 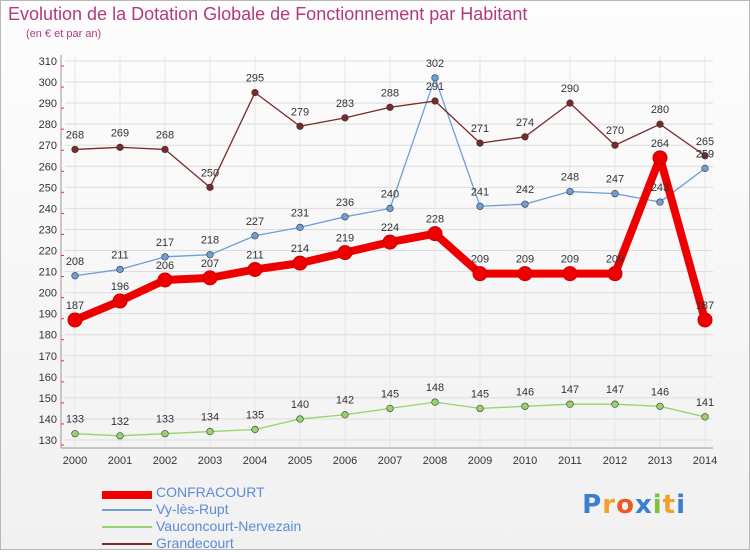 What do you see at coordinates (48, 230) in the screenshot?
I see `y-tick-label: 230` at bounding box center [48, 230].